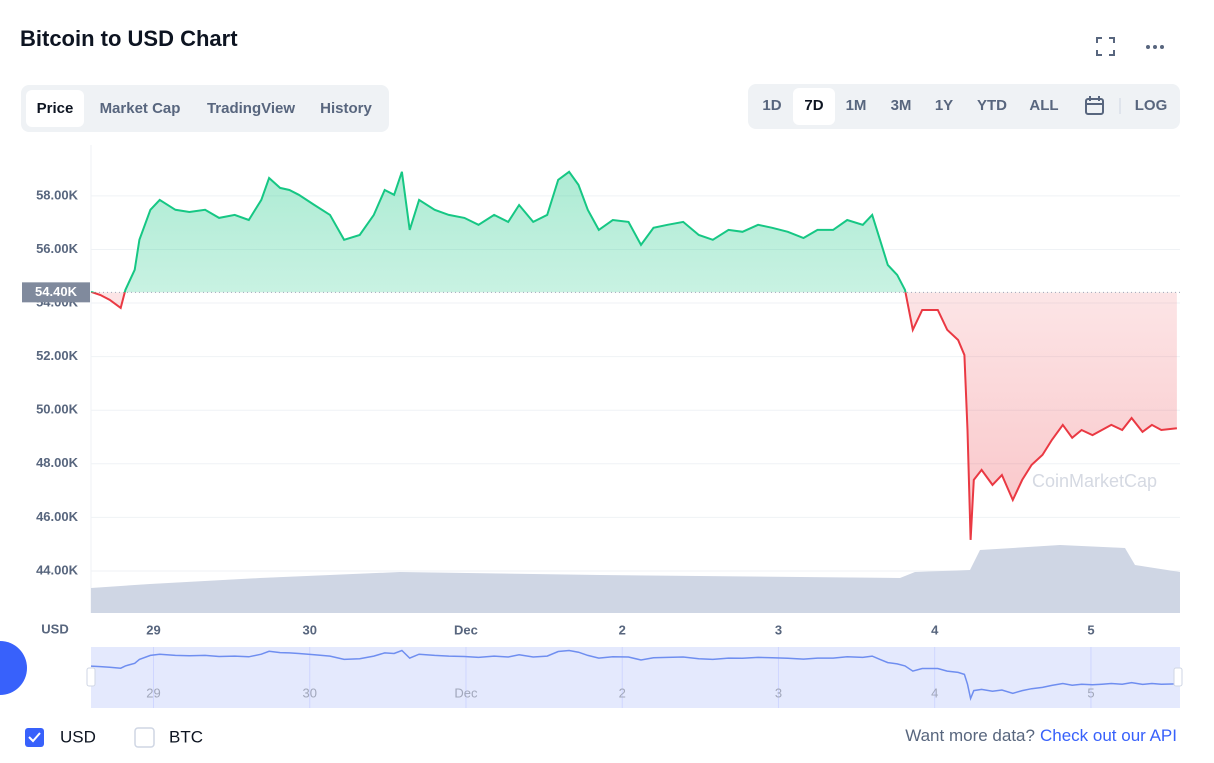 Image resolution: width=1214 pixels, height=763 pixels. I want to click on y-tick-label: 46.00K, so click(57, 516).